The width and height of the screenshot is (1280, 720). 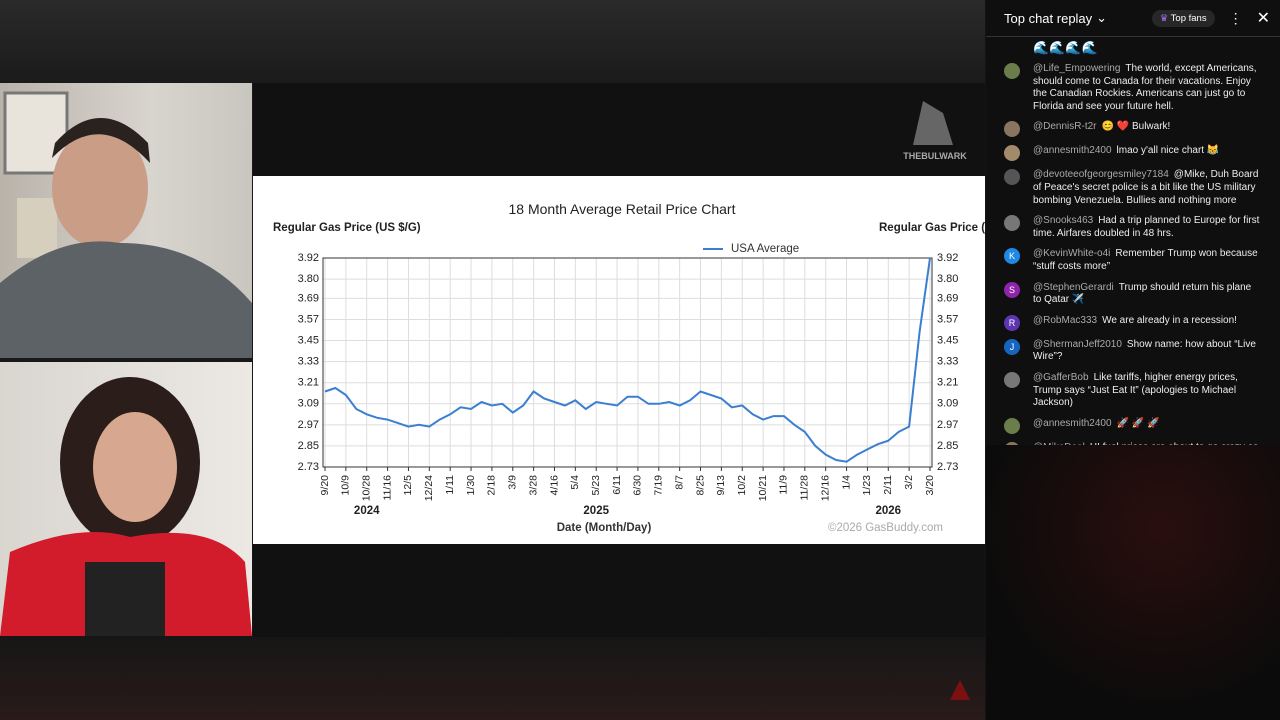 I want to click on y2-tick-label: 3.80, so click(x=947, y=279).